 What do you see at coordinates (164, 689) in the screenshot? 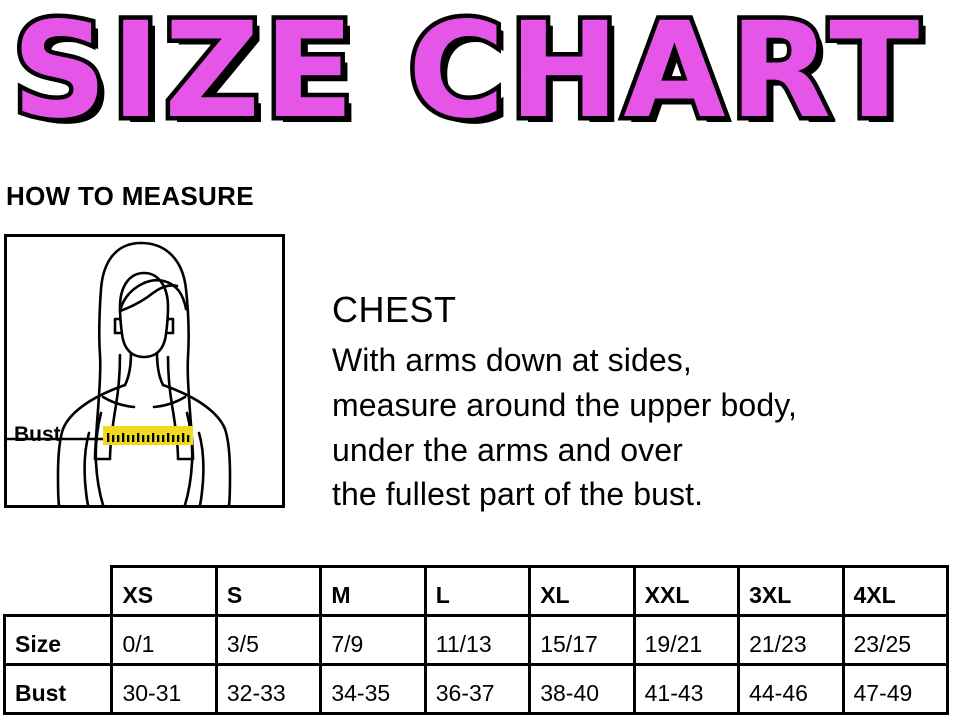
I see `cell-bust-xs: 30-31` at bounding box center [164, 689].